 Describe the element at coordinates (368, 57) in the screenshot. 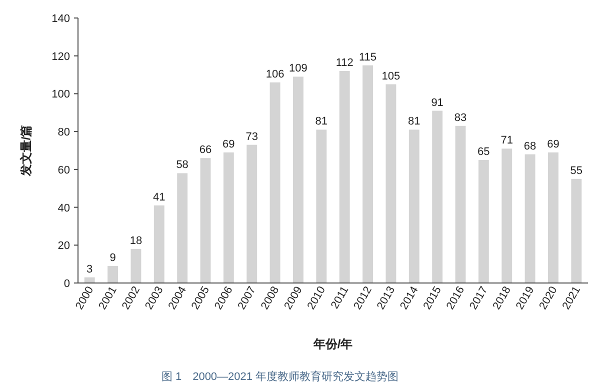

I see `data-label: 115` at that location.